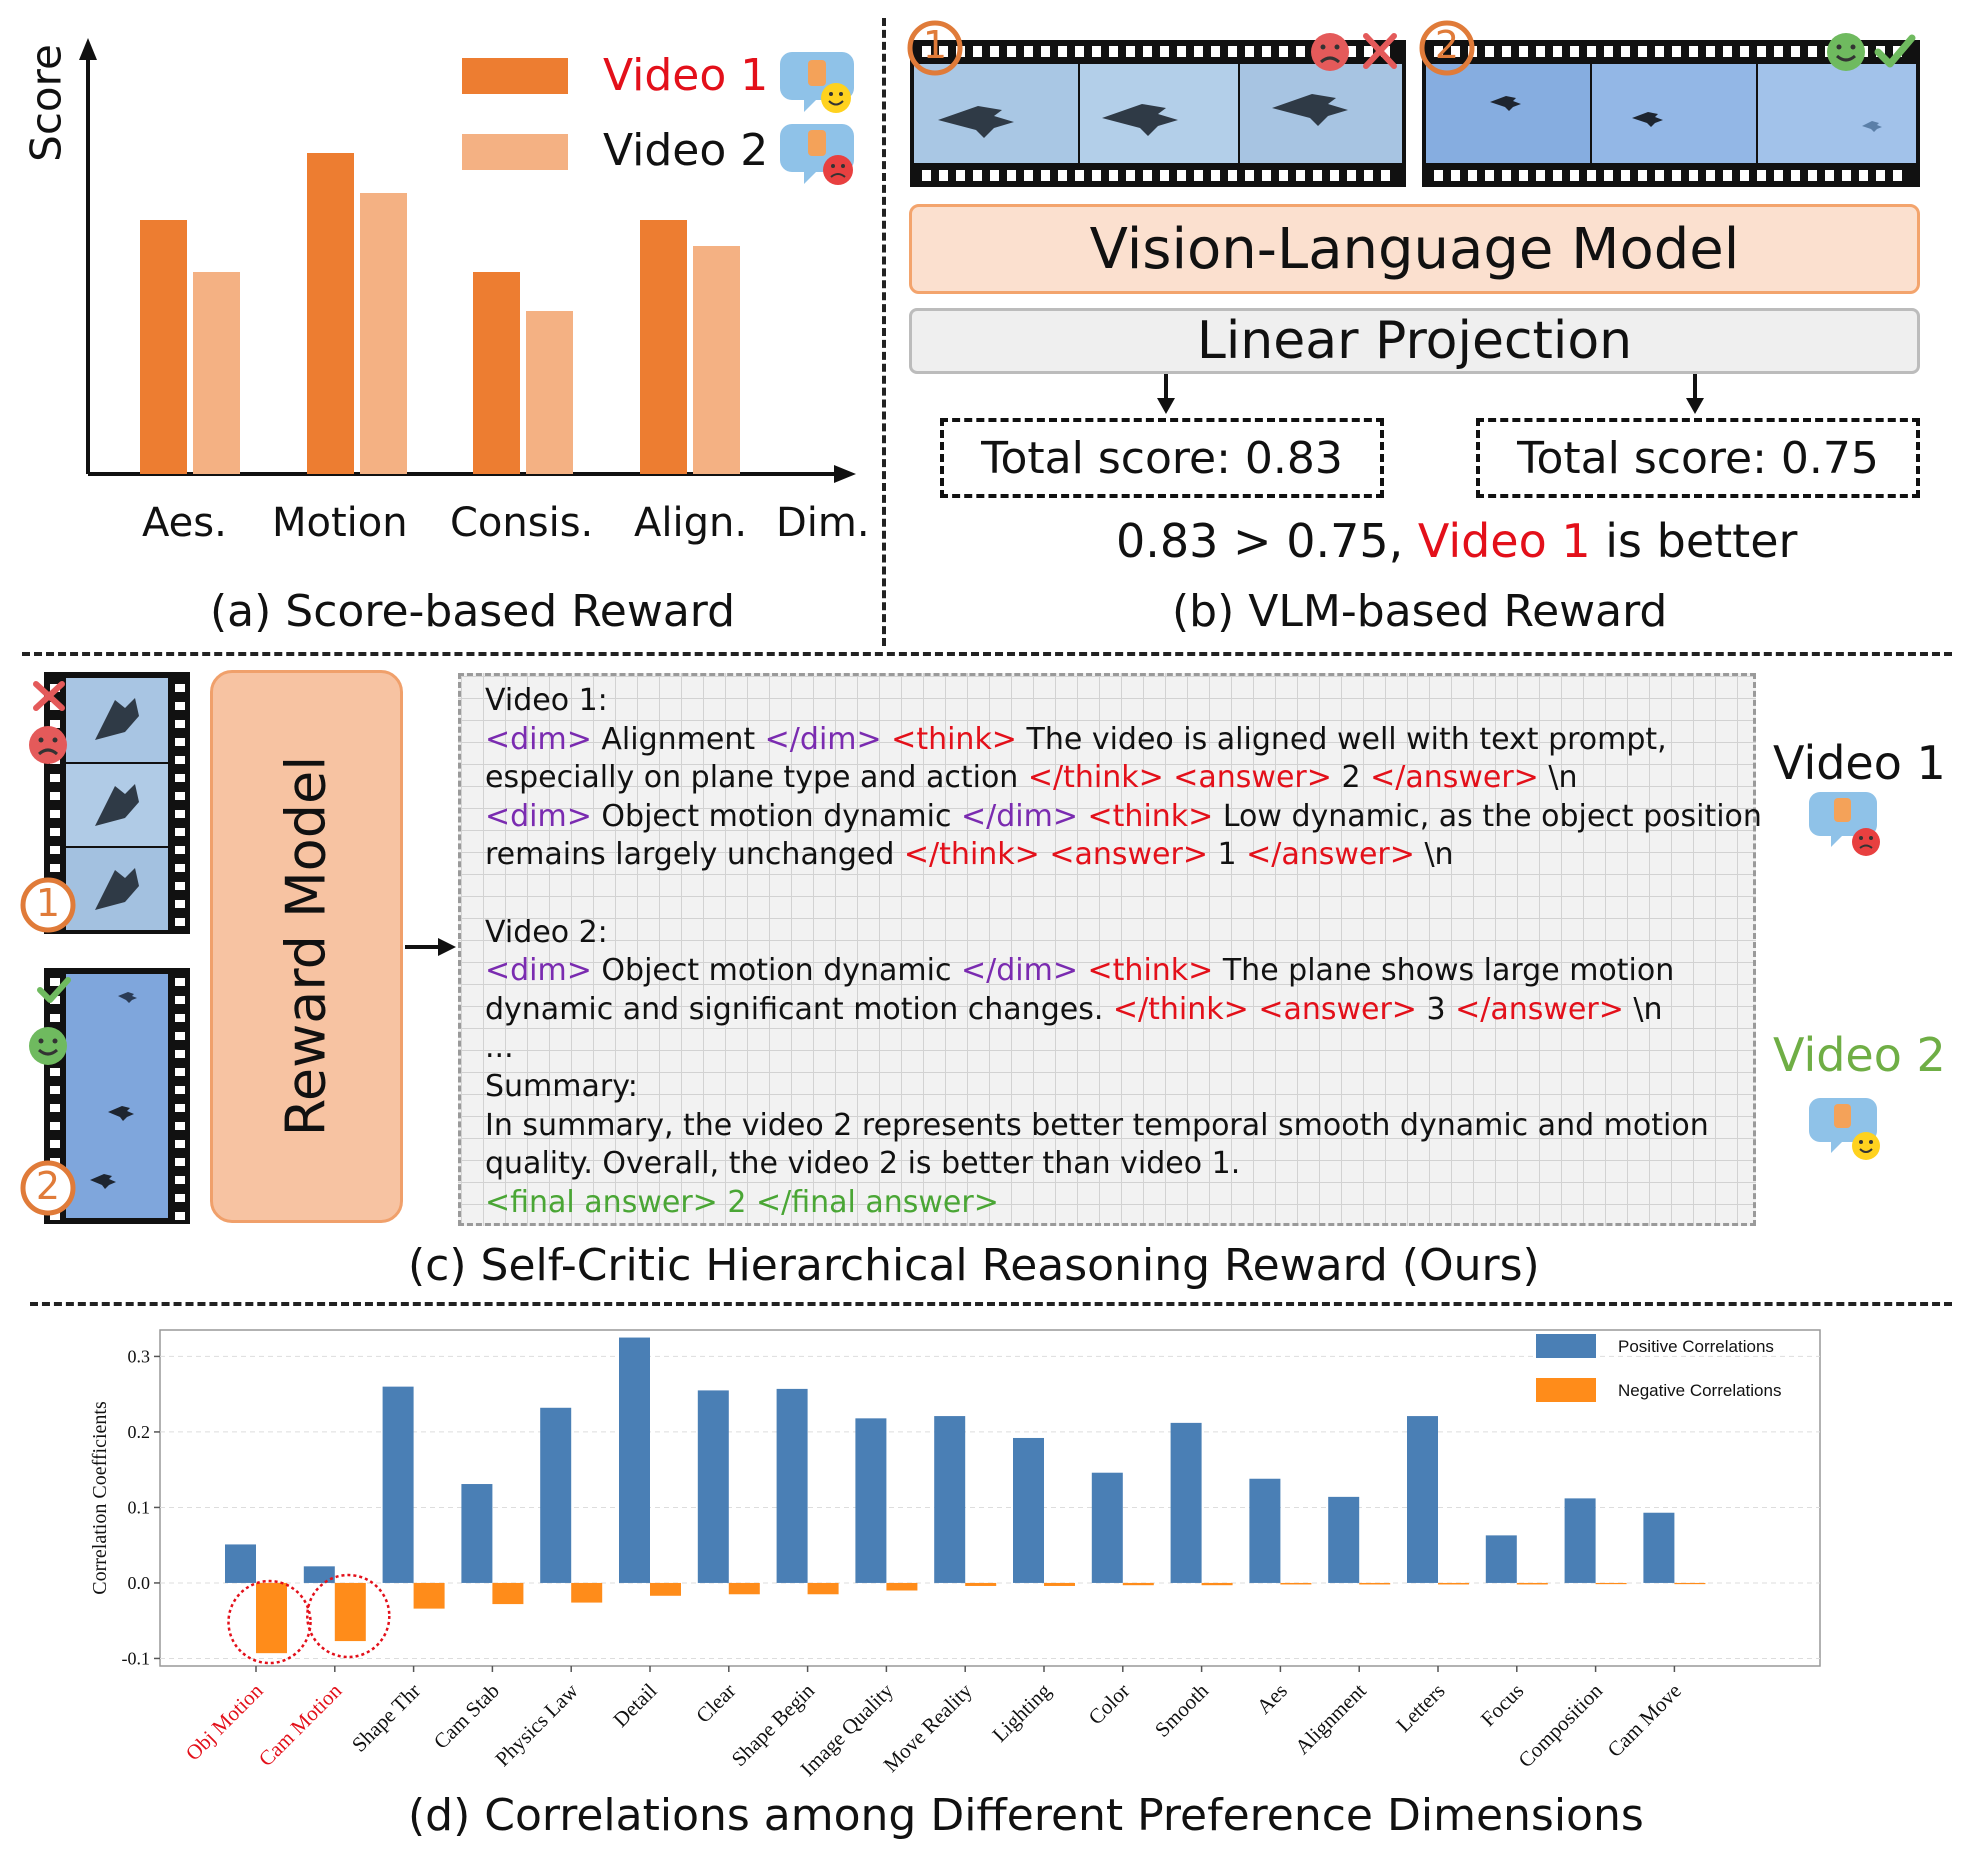 The height and width of the screenshot is (1852, 1971). Describe the element at coordinates (466, 1716) in the screenshot. I see `x-tick-label: Cam Stab` at that location.